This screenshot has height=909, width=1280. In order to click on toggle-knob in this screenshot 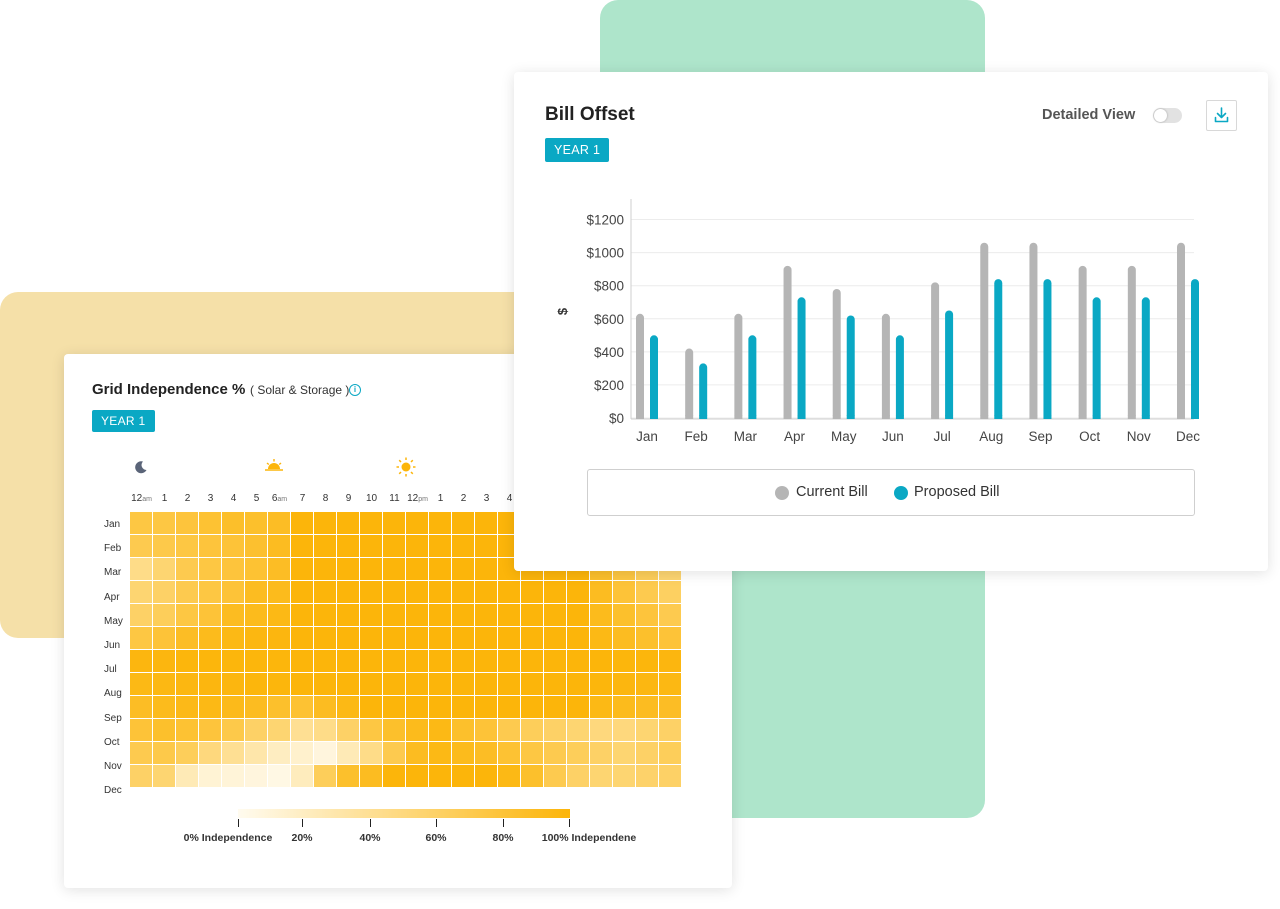, I will do `click(1160, 115)`.